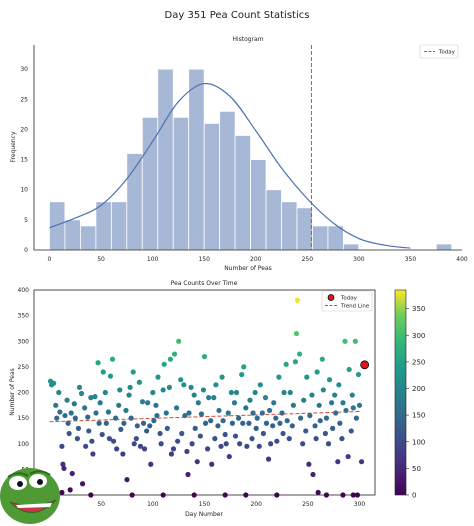 The image size is (474, 526). What do you see at coordinates (24, 316) in the screenshot?
I see `scatter-y-tick-label: 350` at bounding box center [24, 316].